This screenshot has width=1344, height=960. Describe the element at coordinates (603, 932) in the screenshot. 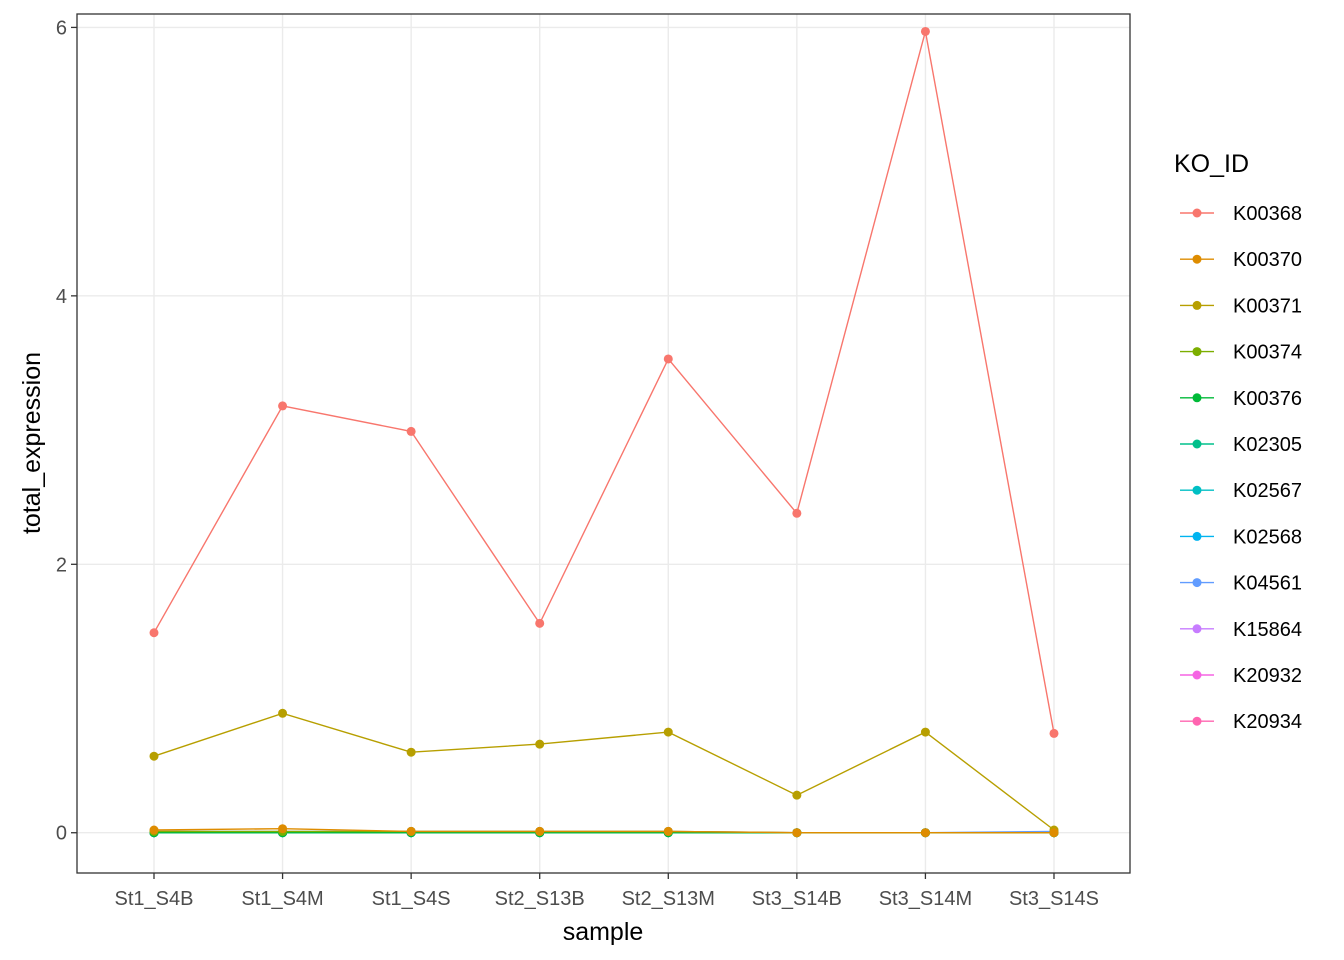

I see `x-axis-title: sample` at that location.